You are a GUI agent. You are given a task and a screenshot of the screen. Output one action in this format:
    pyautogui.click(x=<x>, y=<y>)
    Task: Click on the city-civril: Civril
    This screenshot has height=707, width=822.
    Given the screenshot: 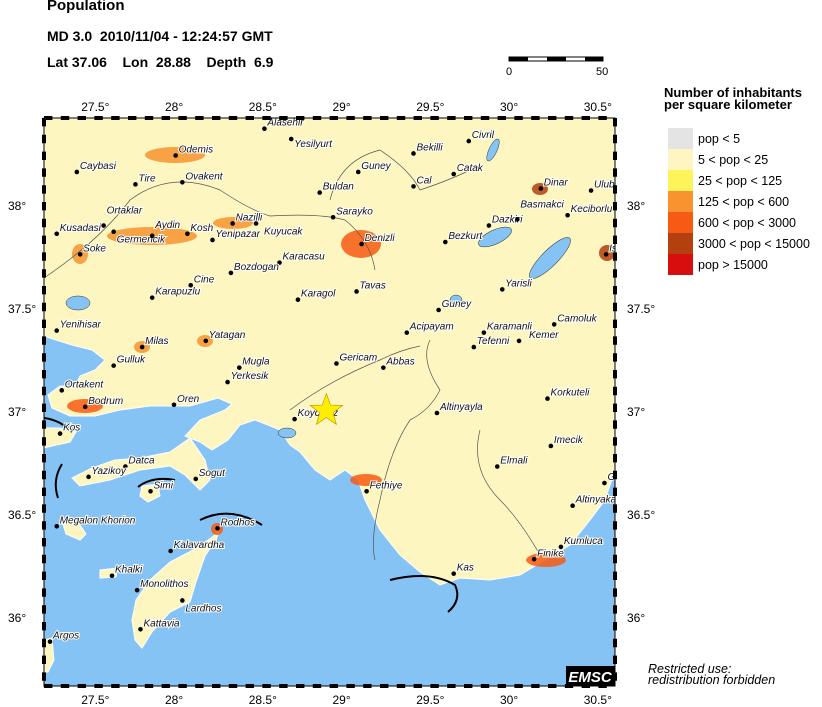 What is the action you would take?
    pyautogui.click(x=481, y=136)
    